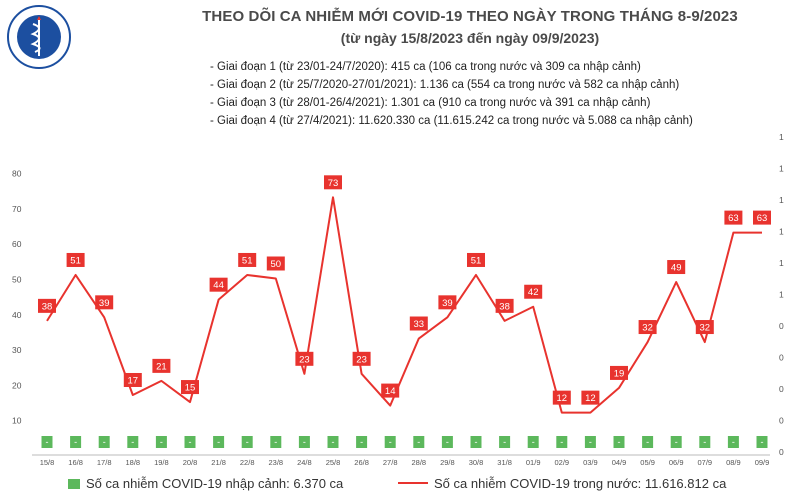 The height and width of the screenshot is (500, 800). I want to click on x-tick-label: 28/8, so click(418, 462).